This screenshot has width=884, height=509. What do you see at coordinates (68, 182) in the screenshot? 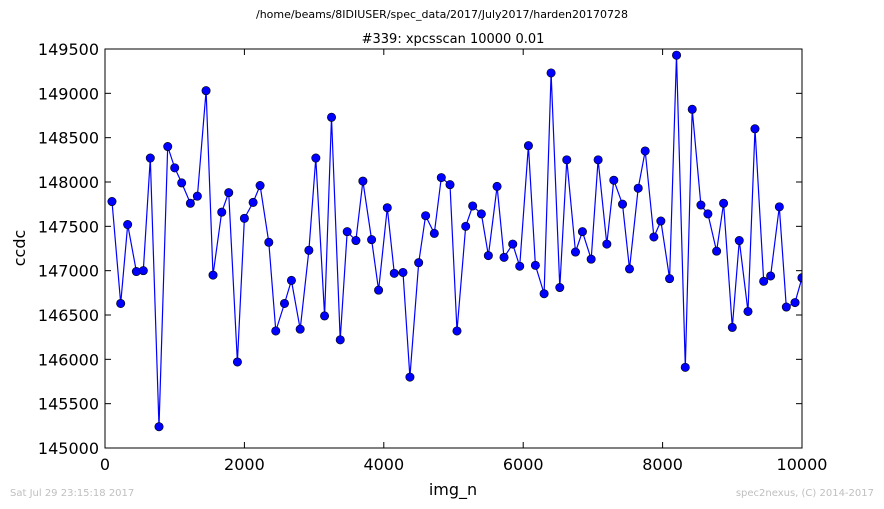
I see `y-tick-label: 148000` at bounding box center [68, 182].